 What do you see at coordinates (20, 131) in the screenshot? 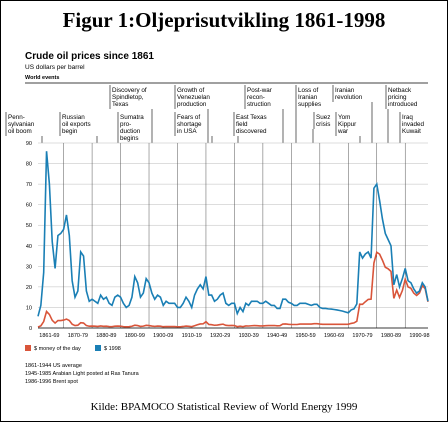
I see `event-label: oil boom` at bounding box center [20, 131].